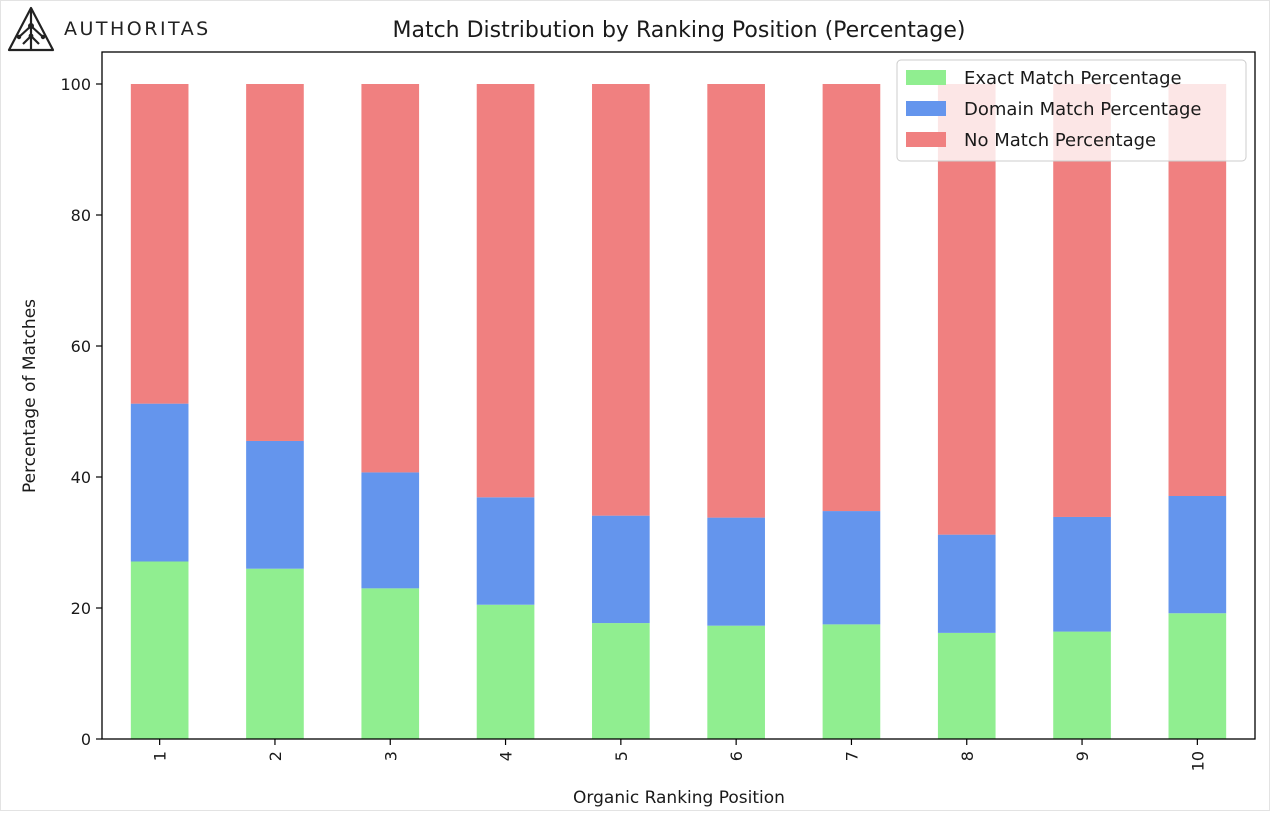 The image size is (1272, 813). What do you see at coordinates (621, 756) in the screenshot?
I see `x-tick-label: 5` at bounding box center [621, 756].